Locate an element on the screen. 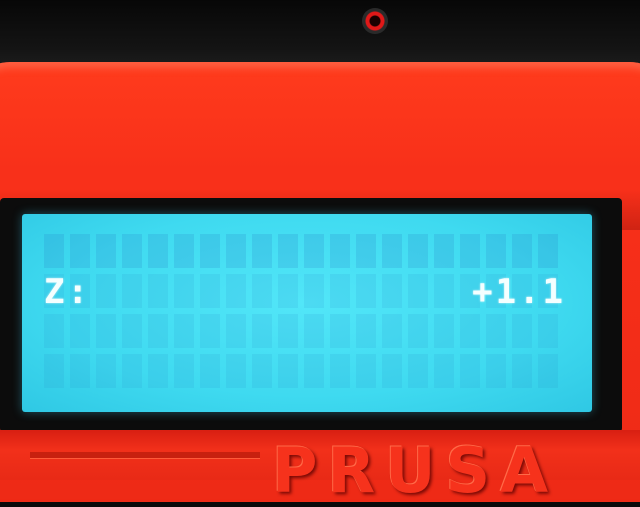  printer-frame-top is located at coordinates (320, 35).